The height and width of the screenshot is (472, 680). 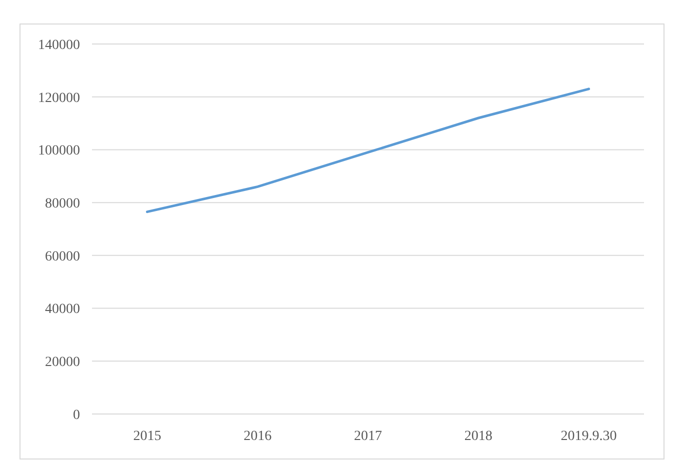 What do you see at coordinates (62, 310) in the screenshot?
I see `y-tick-label: 40000` at bounding box center [62, 310].